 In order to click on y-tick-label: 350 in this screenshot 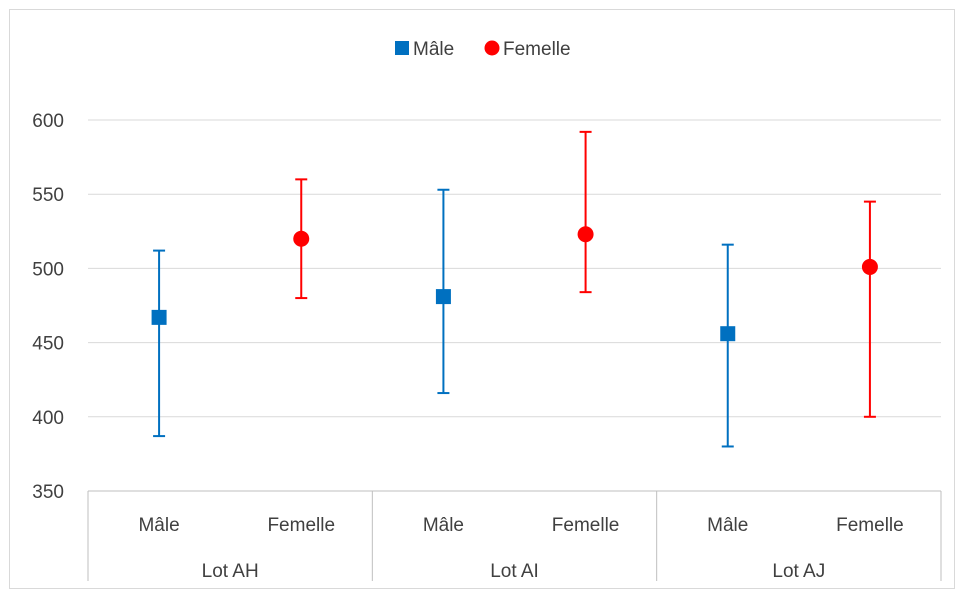, I will do `click(48, 492)`.